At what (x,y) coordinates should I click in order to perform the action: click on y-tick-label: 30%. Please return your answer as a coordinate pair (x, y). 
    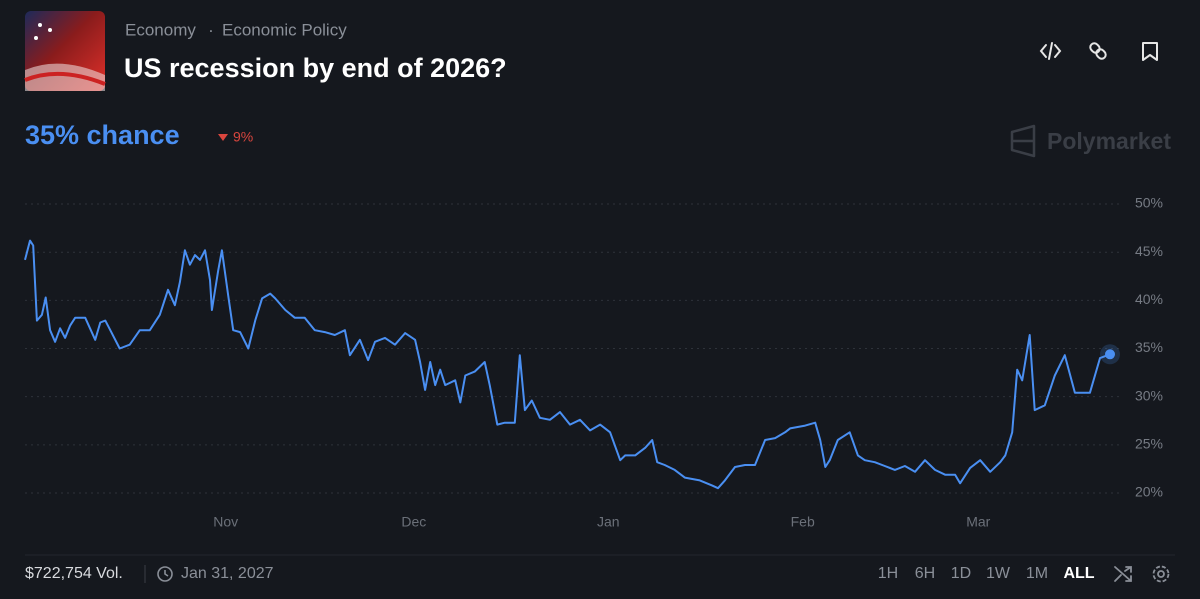
    Looking at the image, I should click on (1149, 395).